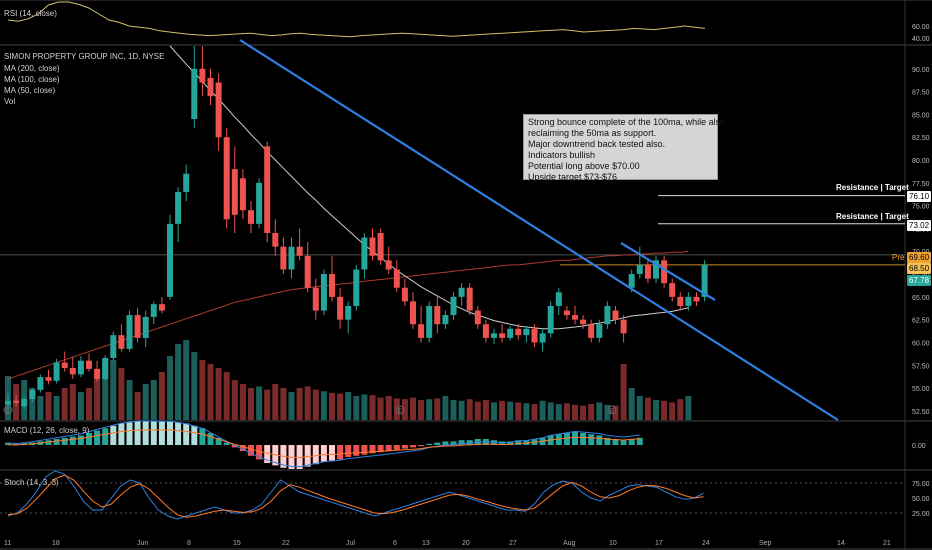  Describe the element at coordinates (142, 543) in the screenshot. I see `x-tick-label: Jun` at that location.